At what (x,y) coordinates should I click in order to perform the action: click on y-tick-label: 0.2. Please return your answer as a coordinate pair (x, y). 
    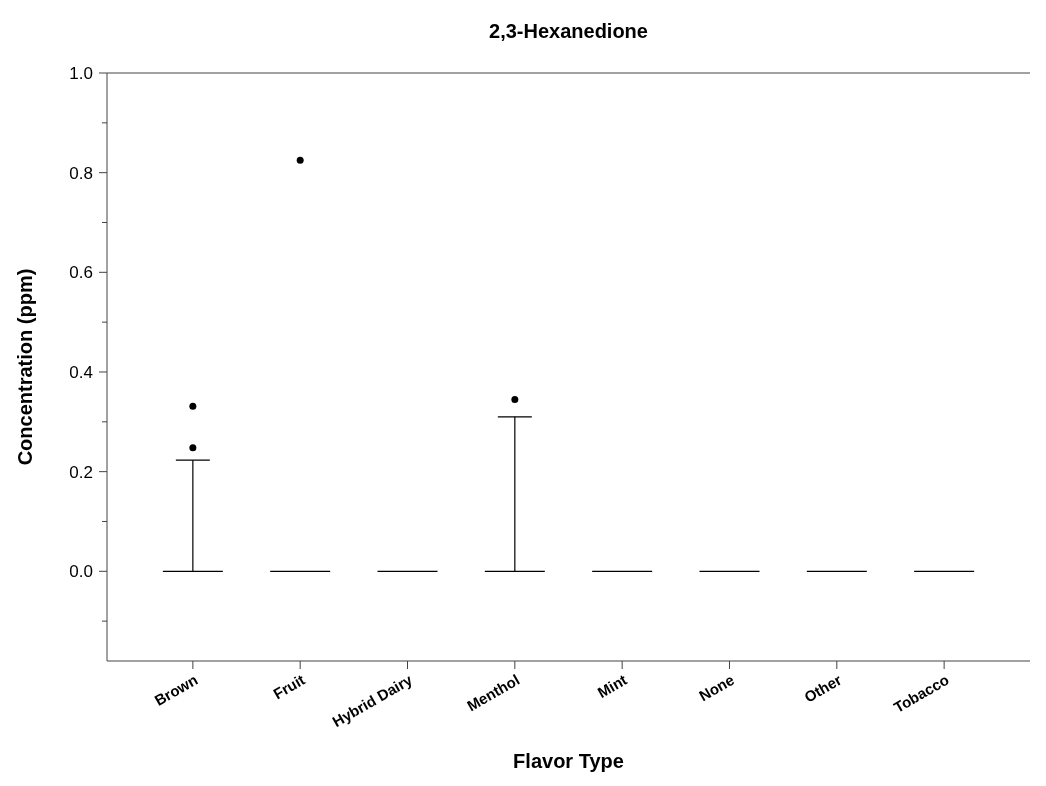
    Looking at the image, I should click on (81, 472).